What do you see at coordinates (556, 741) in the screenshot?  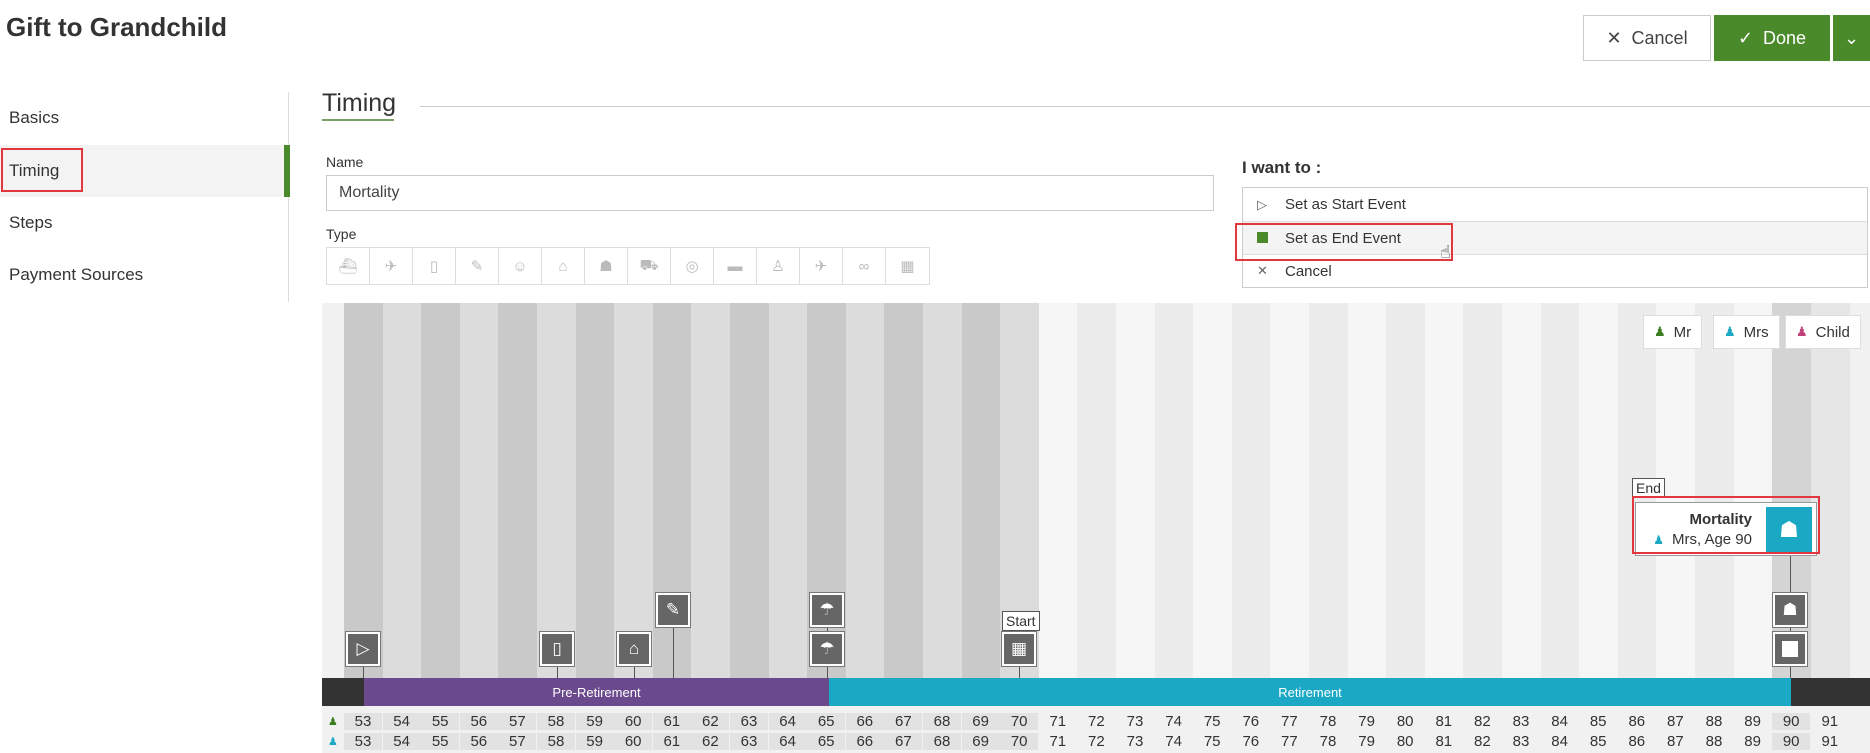 I see `age-label: 58` at bounding box center [556, 741].